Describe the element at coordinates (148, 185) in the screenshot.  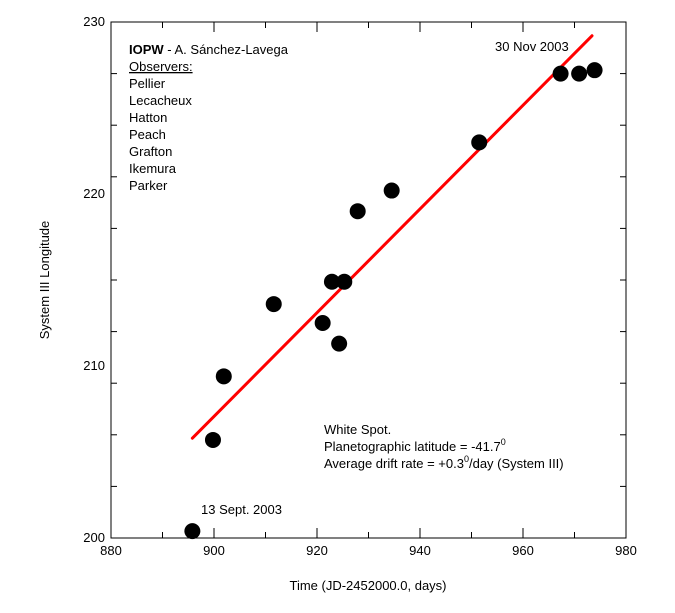
I see `observer-name: Parker` at that location.